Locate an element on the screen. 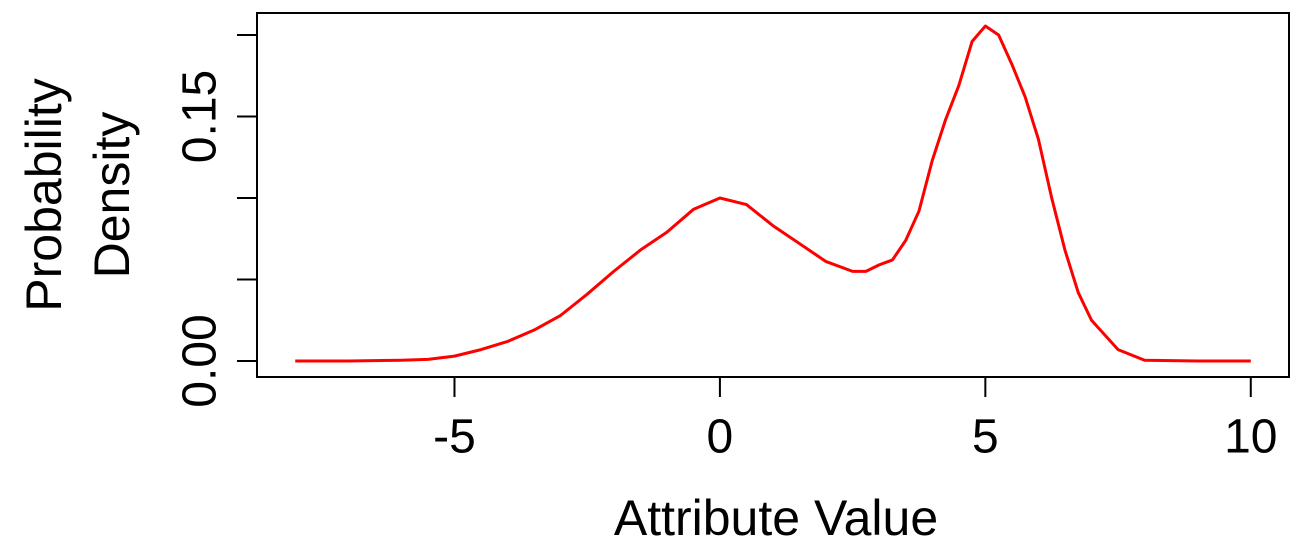 This screenshot has height=547, width=1300. y-axis-title: Probability is located at coordinates (44, 194).